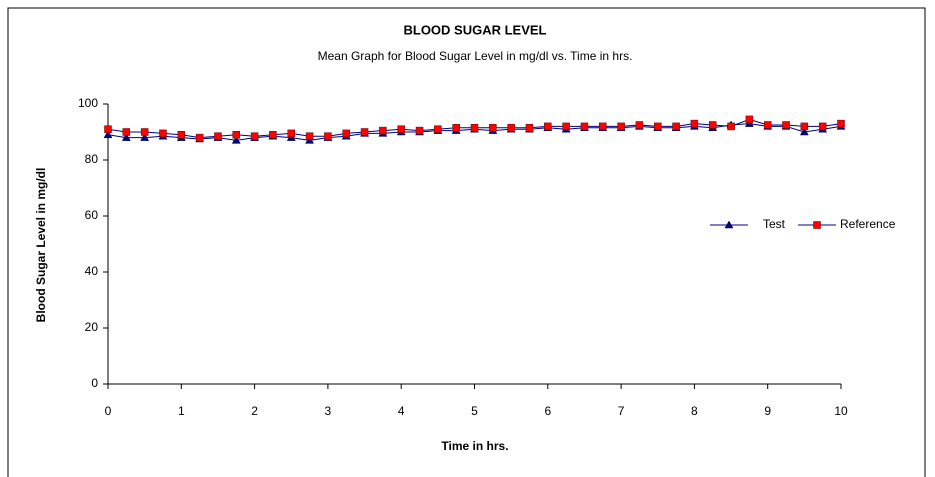 This screenshot has height=477, width=935. I want to click on x-tick-label: 1, so click(181, 411).